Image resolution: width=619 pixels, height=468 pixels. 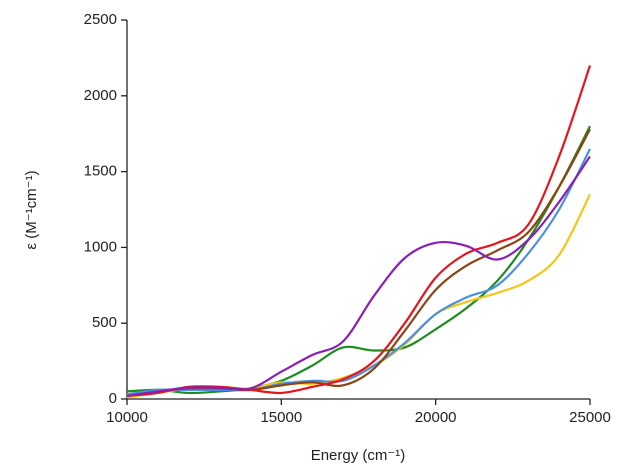 I want to click on y-tick-label: 1500, so click(x=100, y=171).